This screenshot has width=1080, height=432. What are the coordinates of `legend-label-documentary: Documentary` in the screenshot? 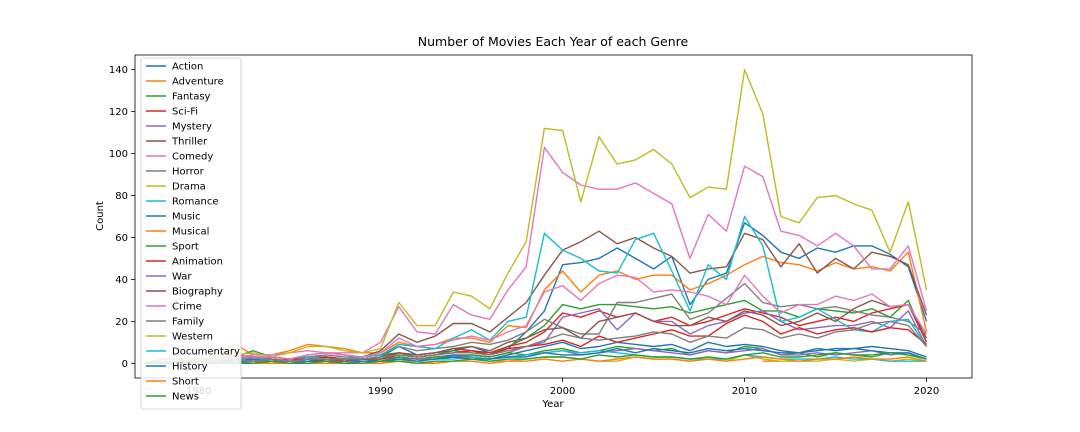 It's located at (206, 352).